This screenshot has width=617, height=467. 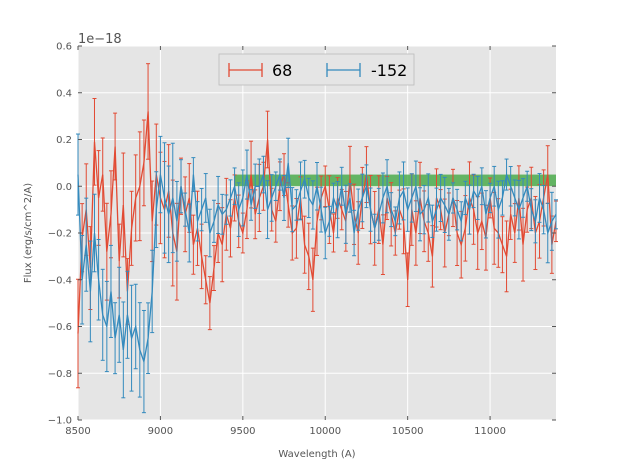 I want to click on x-tick-label: 10000, so click(x=325, y=431).